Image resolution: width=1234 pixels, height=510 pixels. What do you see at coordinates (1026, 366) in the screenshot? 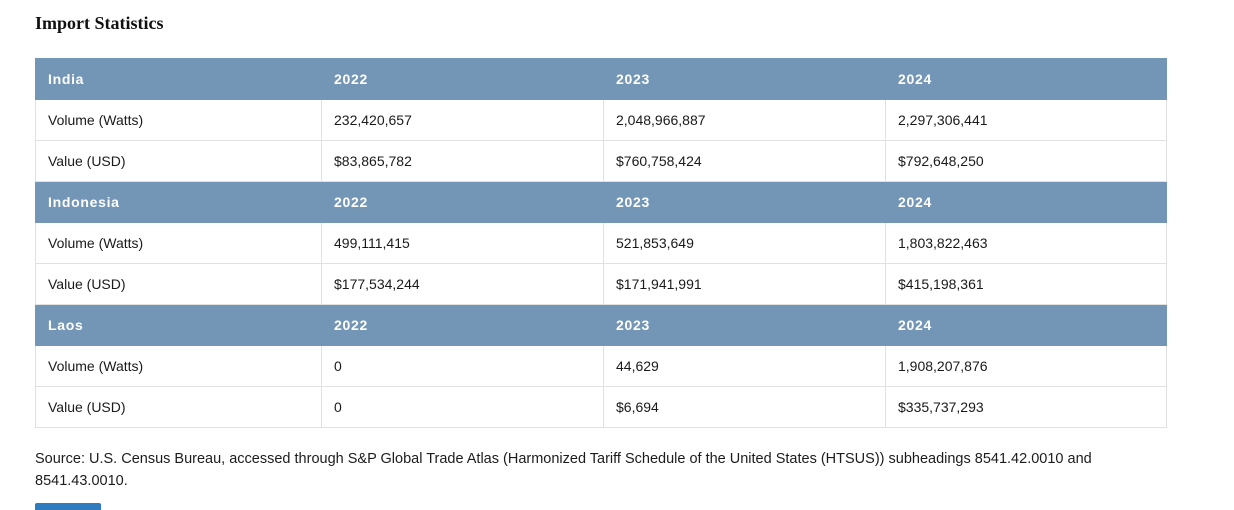
I see `cell-value: 1,908,207,876` at bounding box center [1026, 366].